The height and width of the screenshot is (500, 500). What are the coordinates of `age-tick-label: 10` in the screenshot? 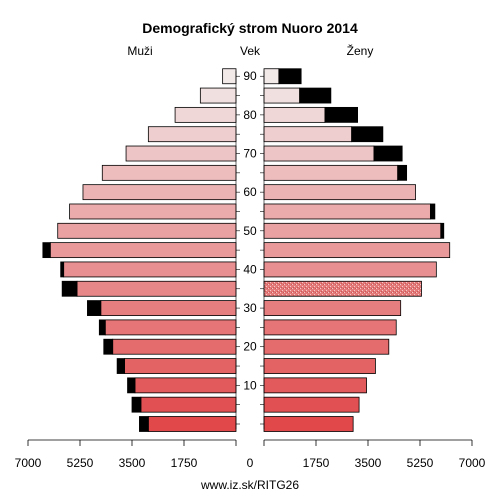 It's located at (250, 385).